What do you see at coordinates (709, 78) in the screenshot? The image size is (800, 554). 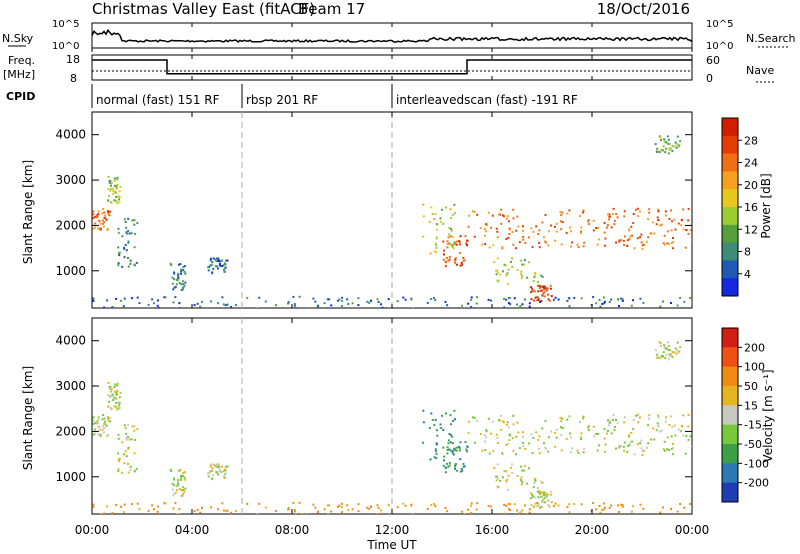 I see `nave-tick-low: 0` at bounding box center [709, 78].